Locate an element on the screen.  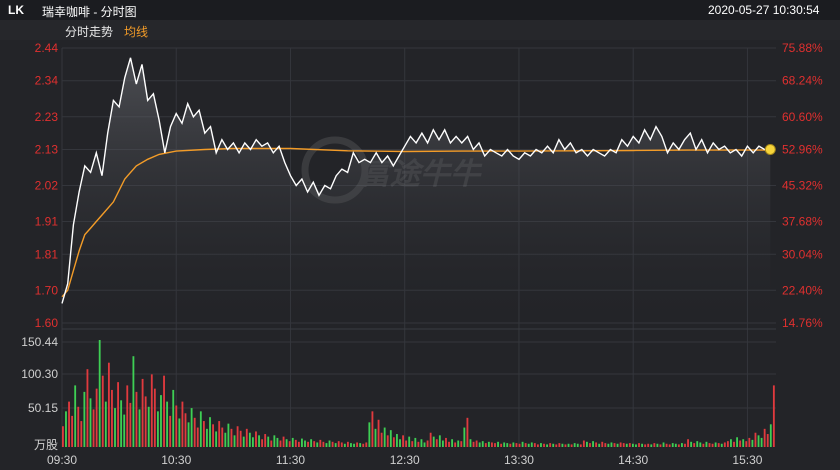
price-tick-label: 1.81 is located at coordinates (47, 254).